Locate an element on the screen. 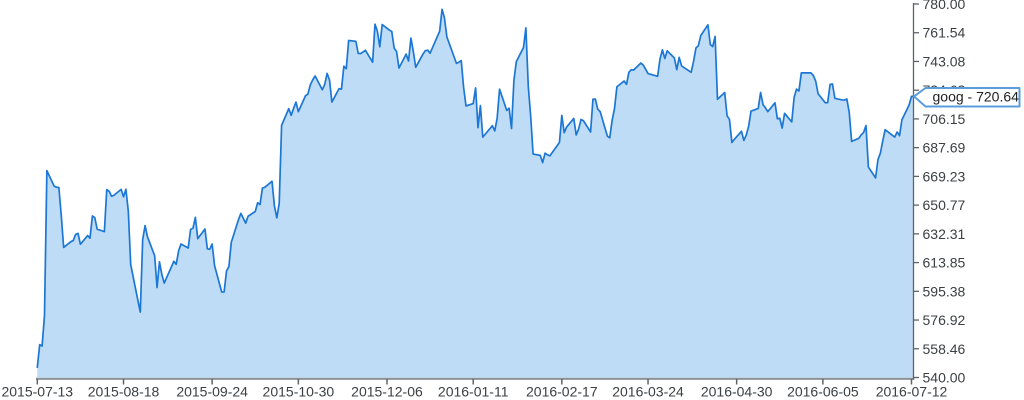  y-tick-label: 632.31 is located at coordinates (944, 234).